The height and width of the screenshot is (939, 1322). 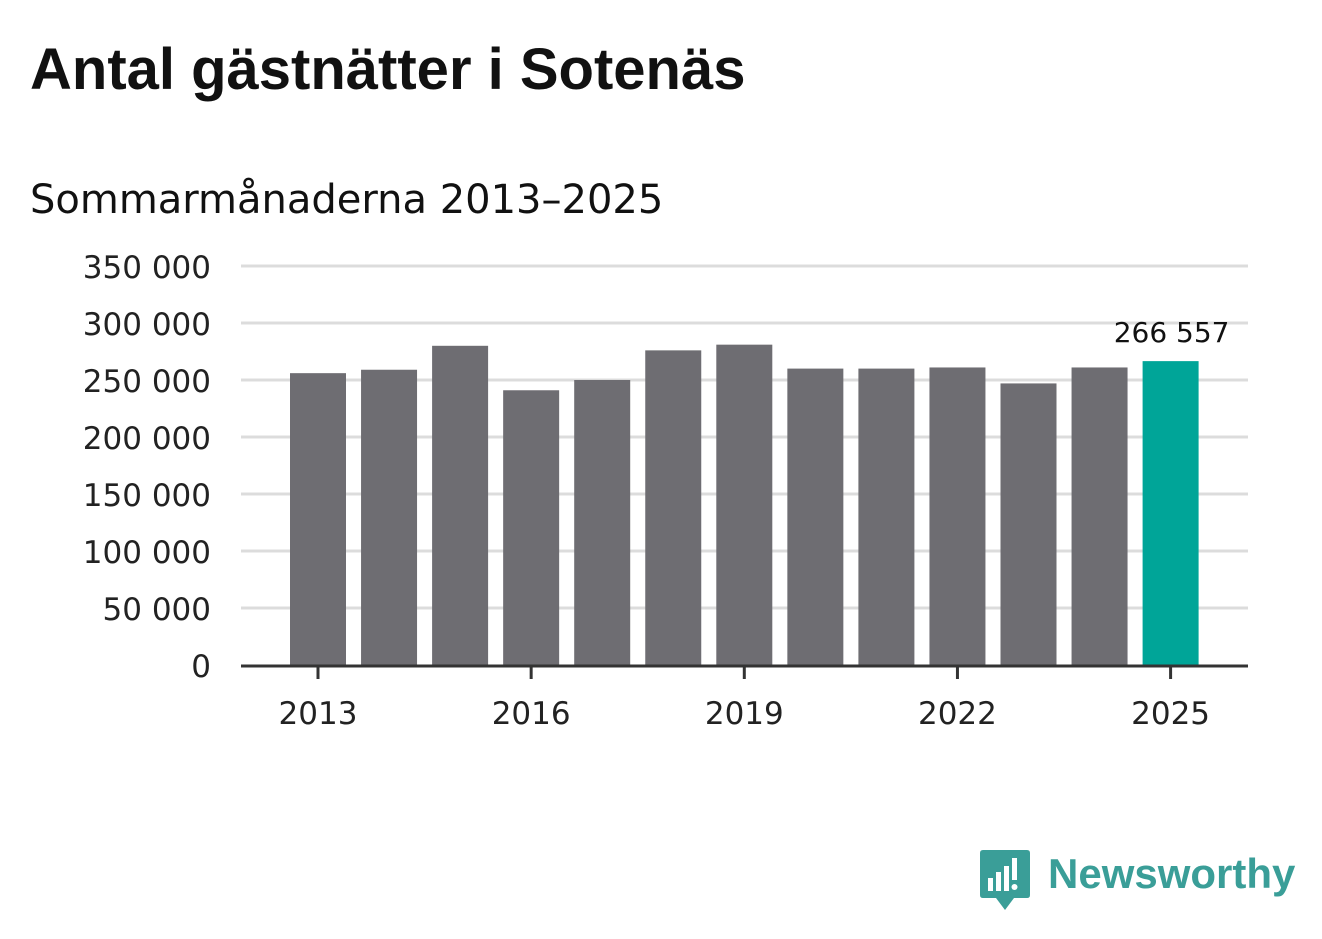 What do you see at coordinates (886, 516) in the screenshot?
I see `bar-2021` at bounding box center [886, 516].